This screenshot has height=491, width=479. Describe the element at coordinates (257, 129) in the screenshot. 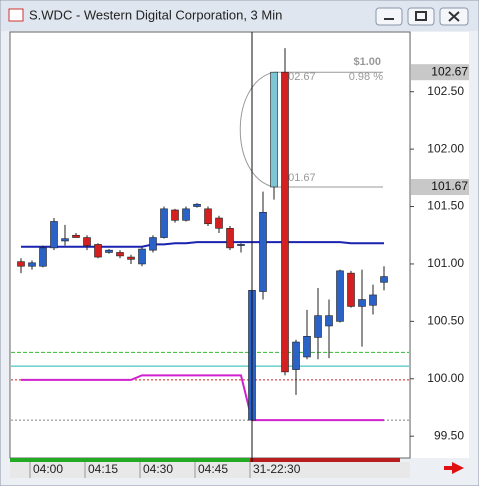

I see `measure-arc` at that location.